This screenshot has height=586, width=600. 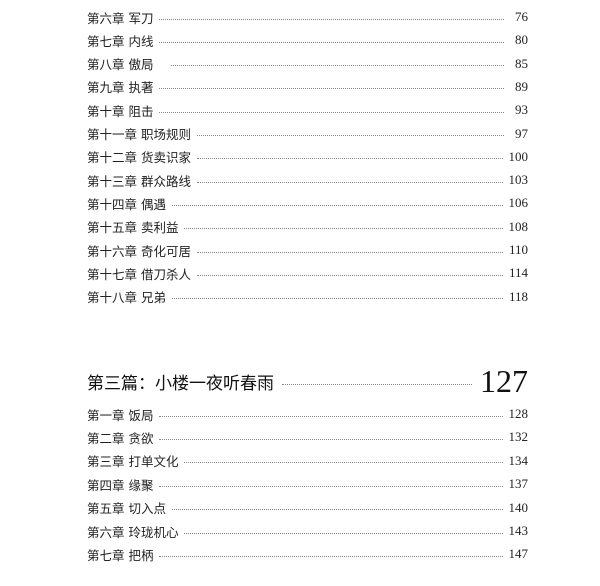 What do you see at coordinates (120, 88) in the screenshot?
I see `chapter-title: 第九章 执著` at bounding box center [120, 88].